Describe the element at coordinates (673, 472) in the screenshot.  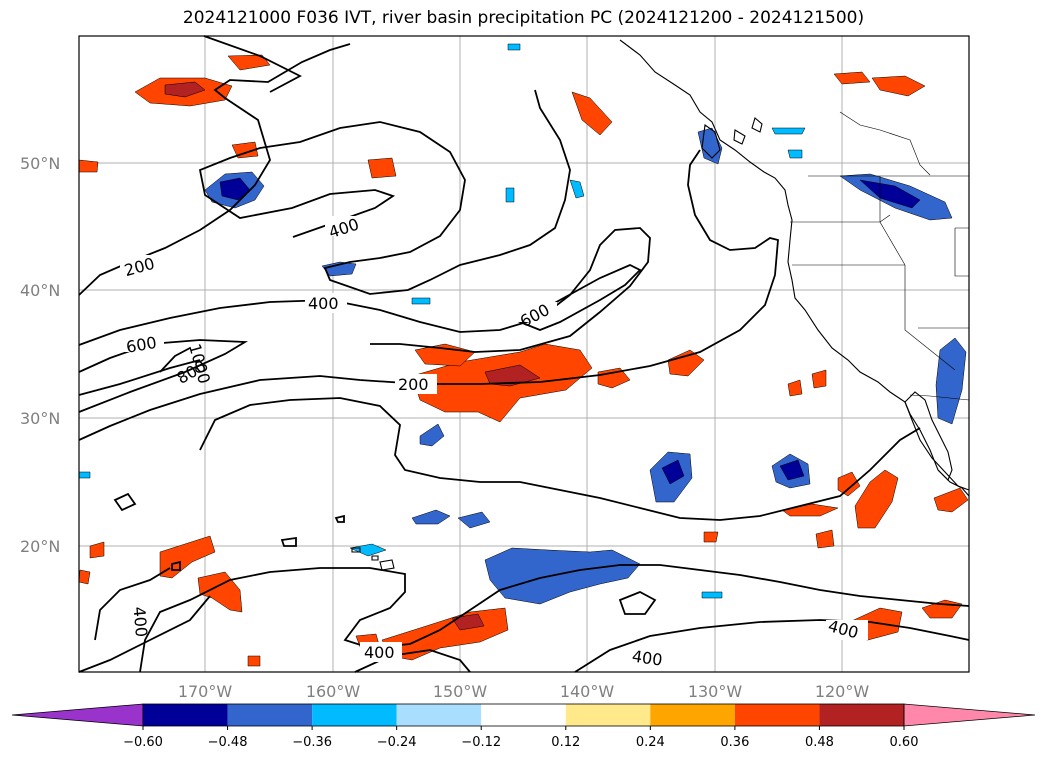
I see `anomaly-neg-5-core` at that location.